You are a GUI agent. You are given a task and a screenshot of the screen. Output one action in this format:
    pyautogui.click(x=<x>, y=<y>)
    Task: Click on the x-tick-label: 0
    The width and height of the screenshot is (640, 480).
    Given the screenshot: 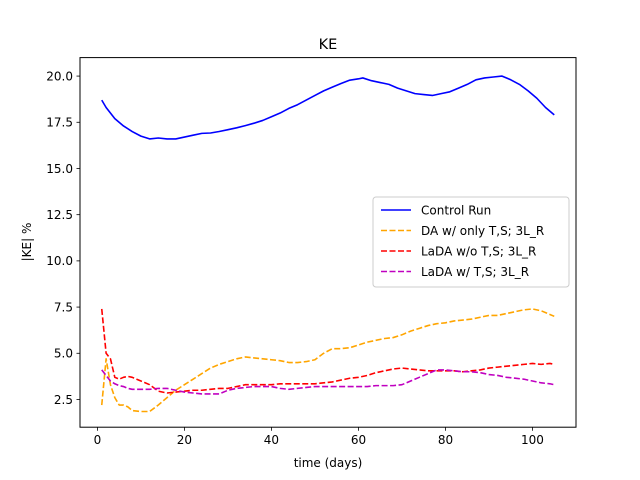 What is the action you would take?
    pyautogui.click(x=98, y=440)
    